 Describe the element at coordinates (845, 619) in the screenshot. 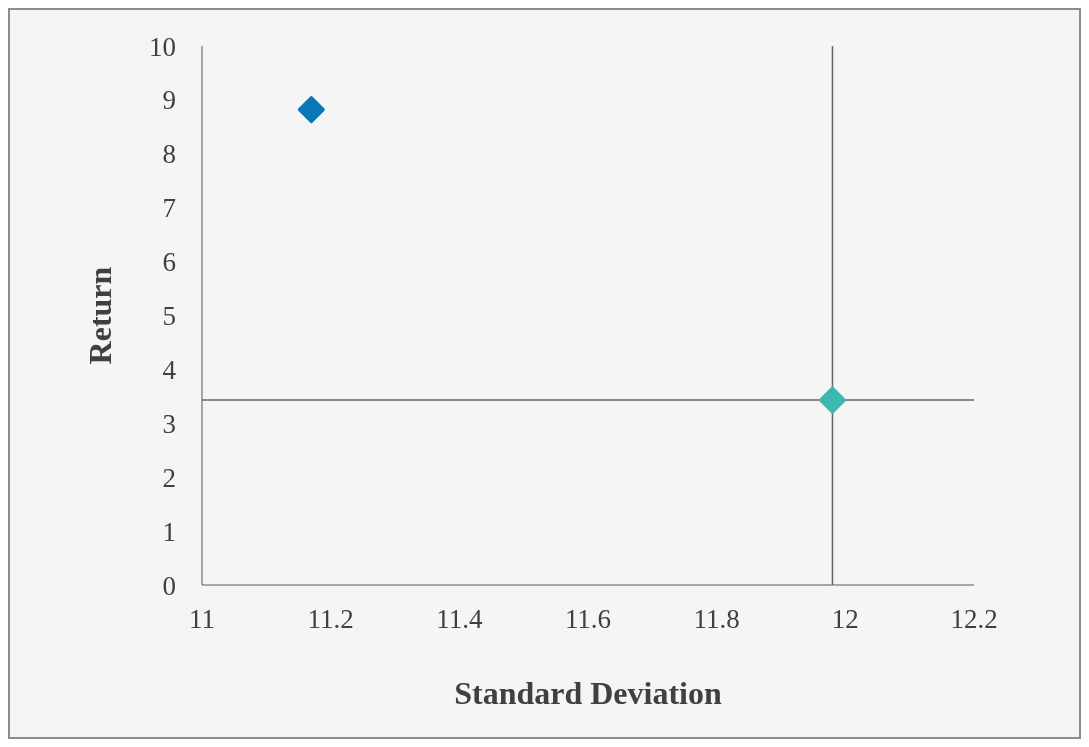

I see `x-tick-label: 12` at that location.